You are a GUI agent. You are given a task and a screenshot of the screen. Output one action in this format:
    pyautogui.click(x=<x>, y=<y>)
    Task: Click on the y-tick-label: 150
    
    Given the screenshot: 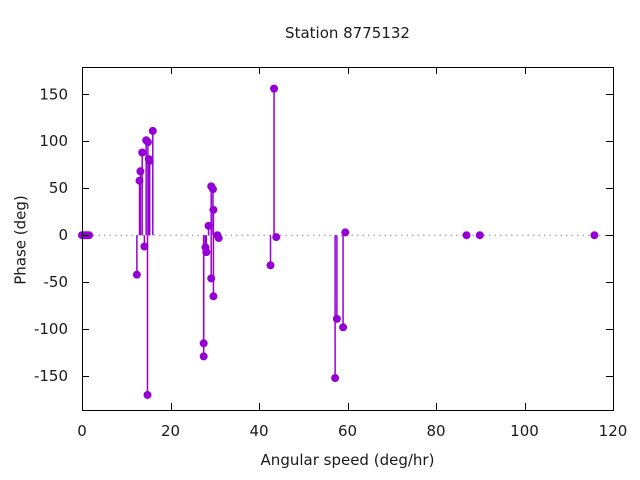 What is the action you would take?
    pyautogui.click(x=53, y=94)
    